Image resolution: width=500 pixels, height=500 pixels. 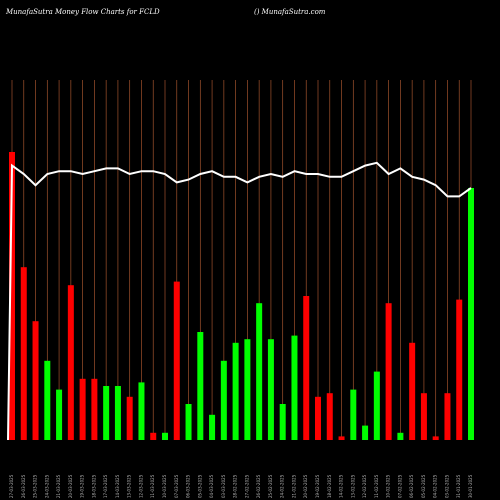 What do you see at coordinates (470, 486) in the screenshot?
I see `x-tick-label: 30-01-2025` at bounding box center [470, 486].